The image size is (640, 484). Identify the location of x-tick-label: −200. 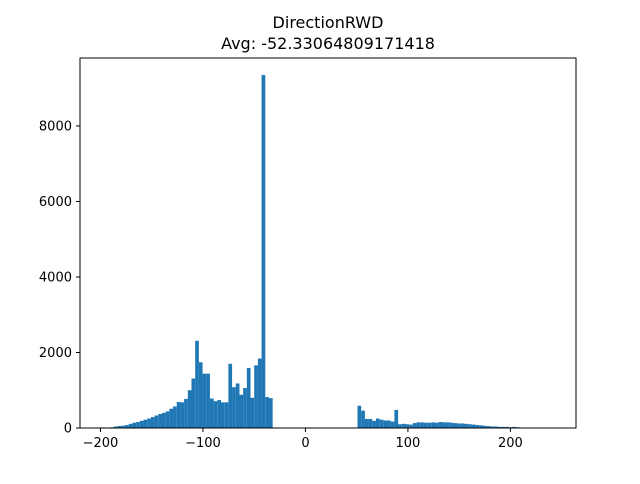
(101, 443).